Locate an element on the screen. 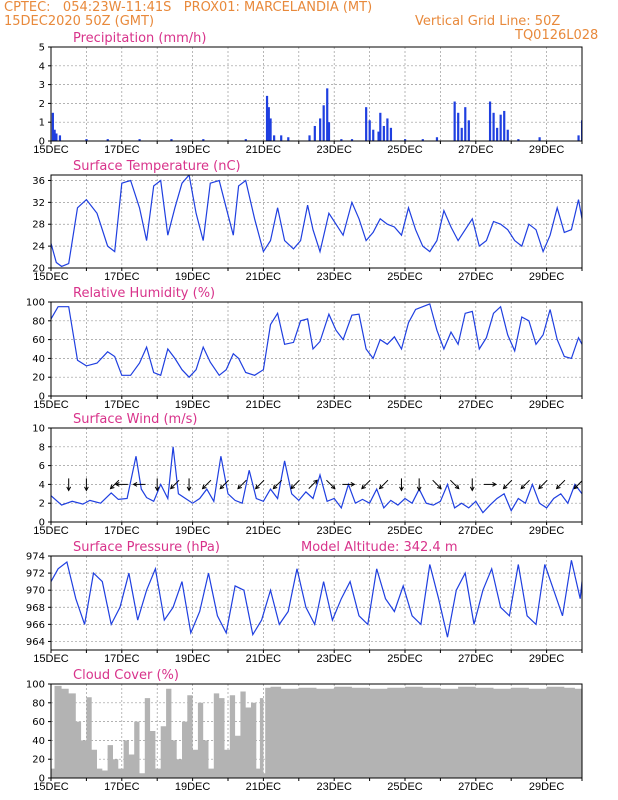  y-tick-label: 974 is located at coordinates (35, 557).